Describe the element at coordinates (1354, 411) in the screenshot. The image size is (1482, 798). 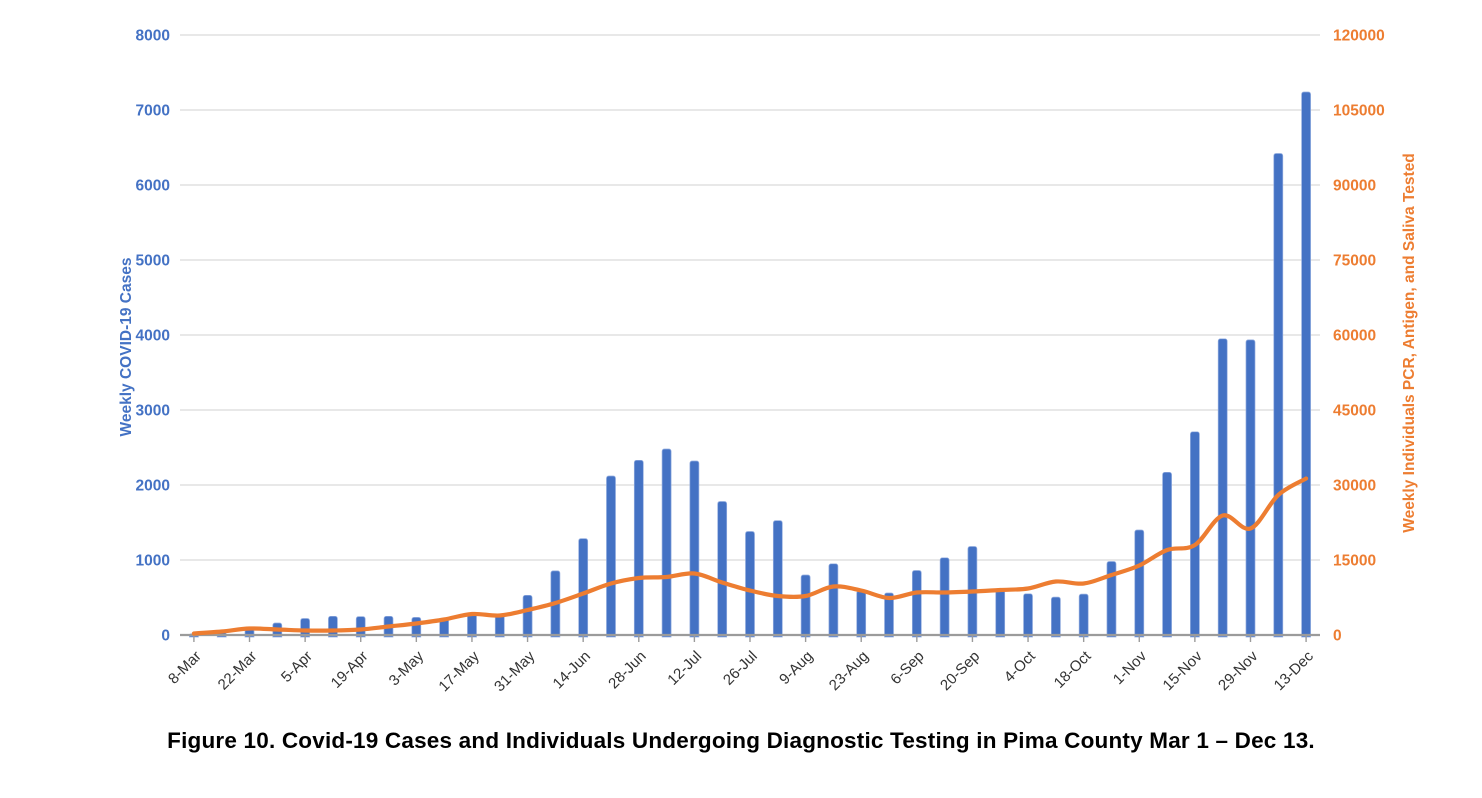
I see `right-axis-tick-label: 45000` at that location.